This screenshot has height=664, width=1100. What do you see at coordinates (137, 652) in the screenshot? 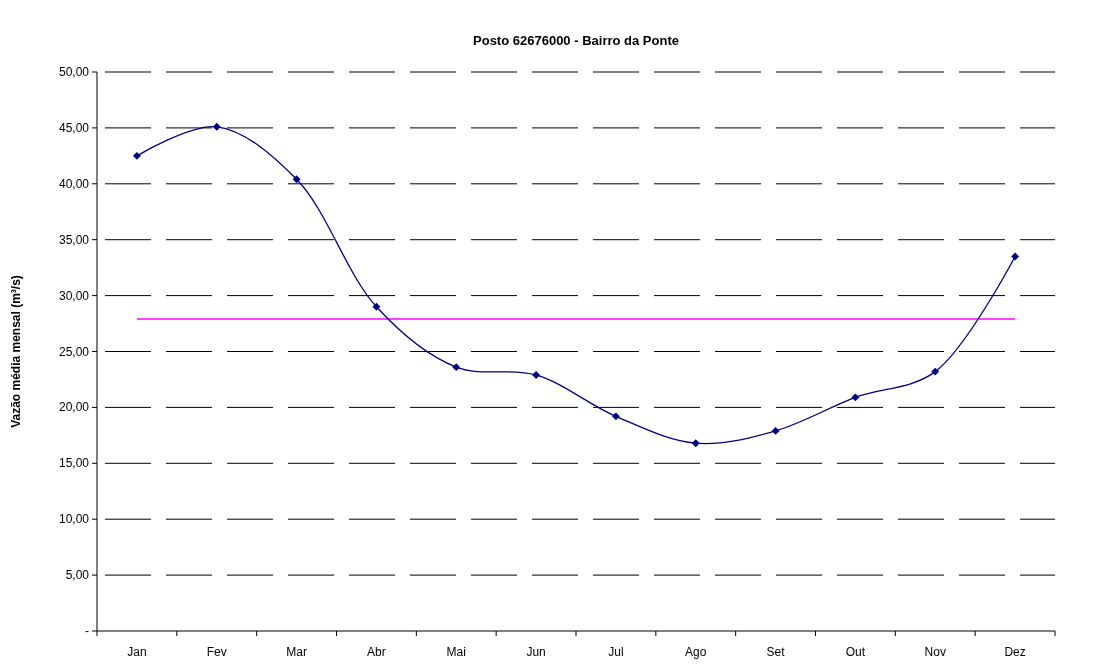
I see `x-tick-label: Jan` at bounding box center [137, 652].